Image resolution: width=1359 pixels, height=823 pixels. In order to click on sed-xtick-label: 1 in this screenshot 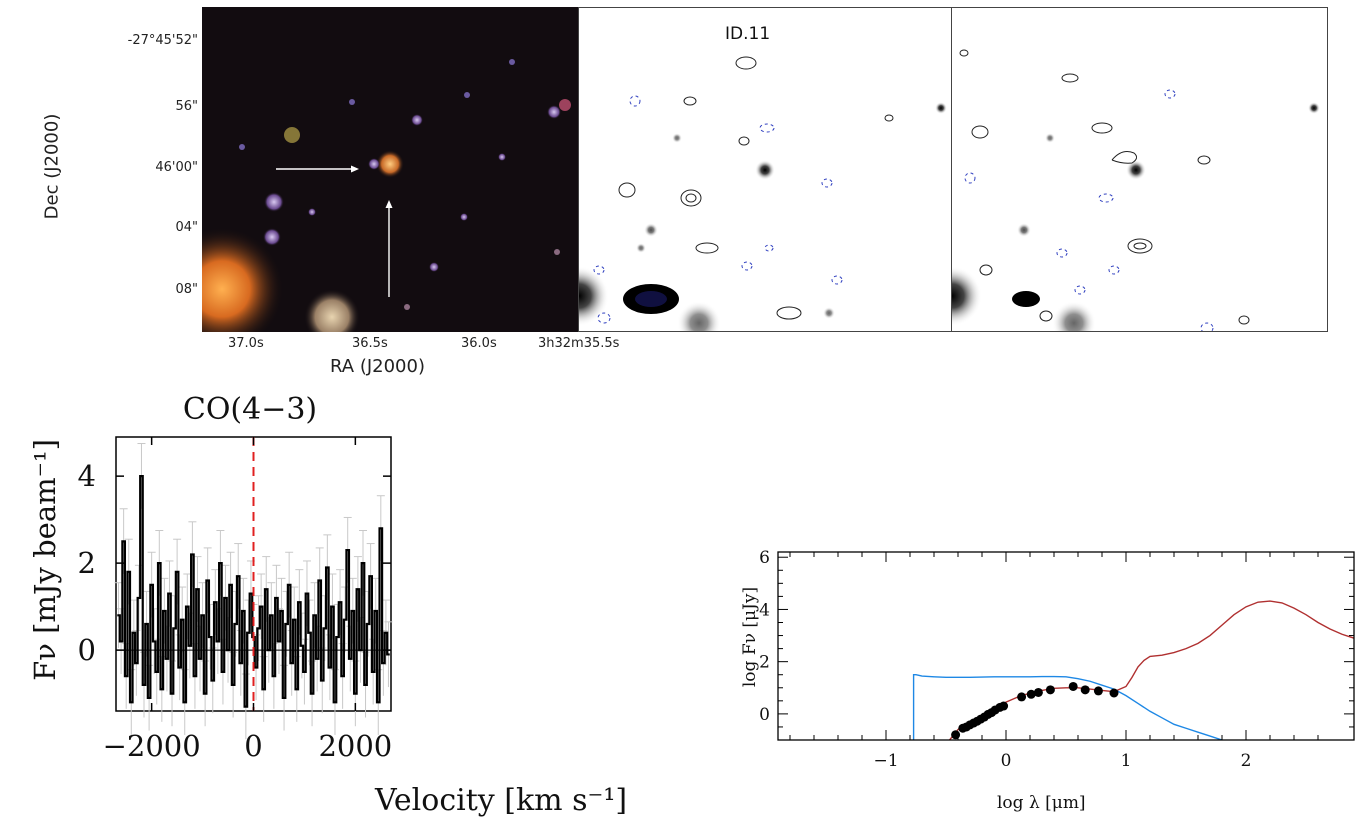, I will do `click(1126, 761)`.